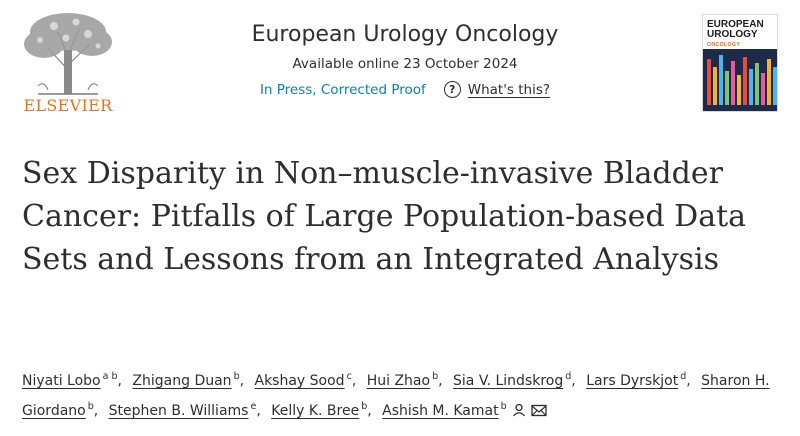 This screenshot has height=436, width=800. I want to click on cover-artwork-icon, so click(740, 80).